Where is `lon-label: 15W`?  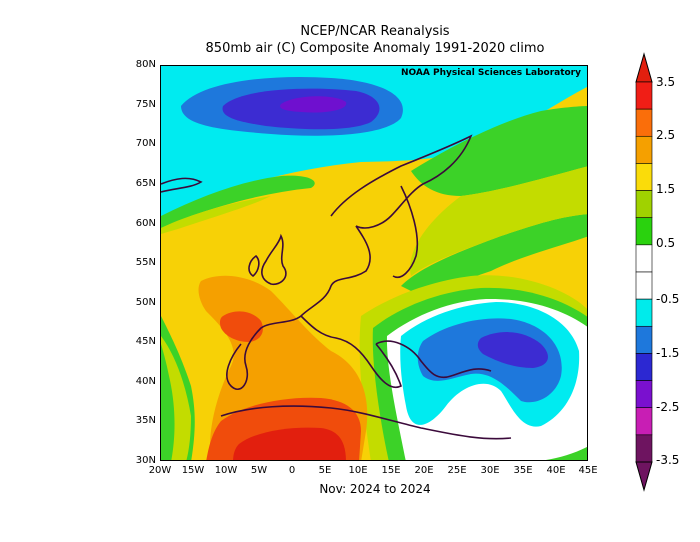
lon-label: 15W is located at coordinates (193, 470).